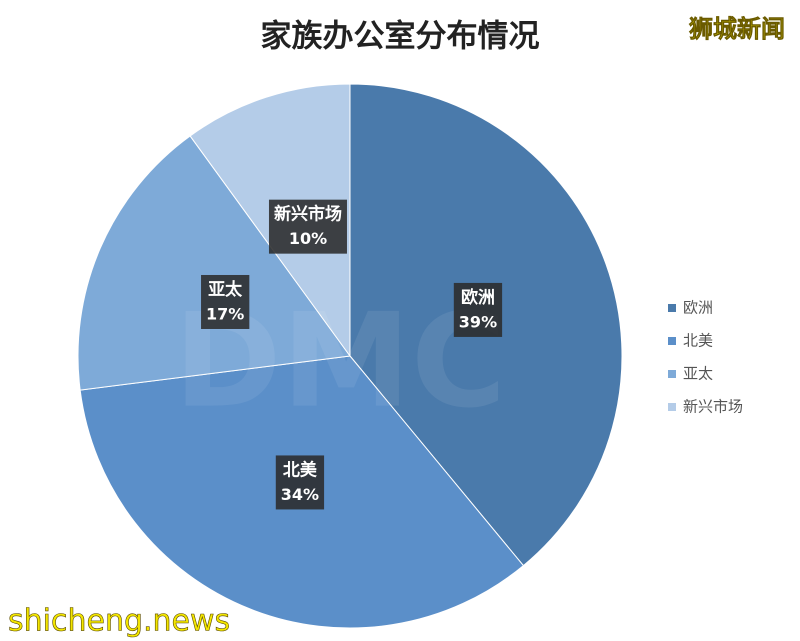 This screenshot has height=641, width=800. I want to click on legend-label: 欧洲, so click(698, 308).